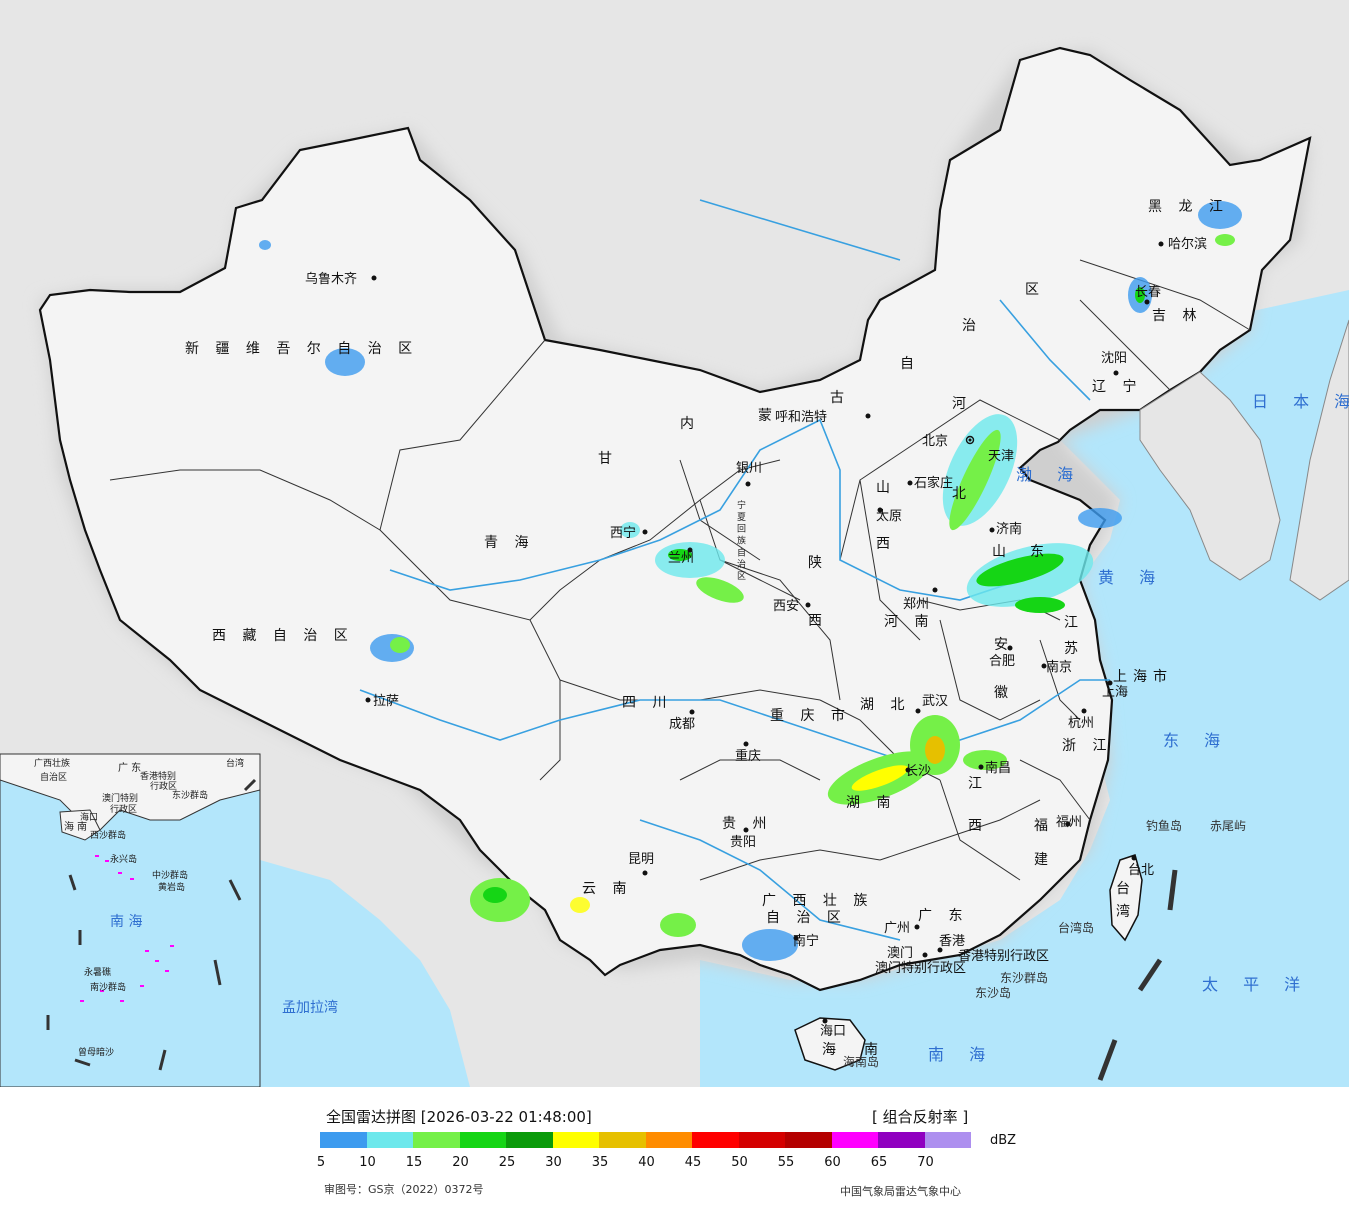  I want to click on island-taiwan: 台湾岛, so click(1076, 927).